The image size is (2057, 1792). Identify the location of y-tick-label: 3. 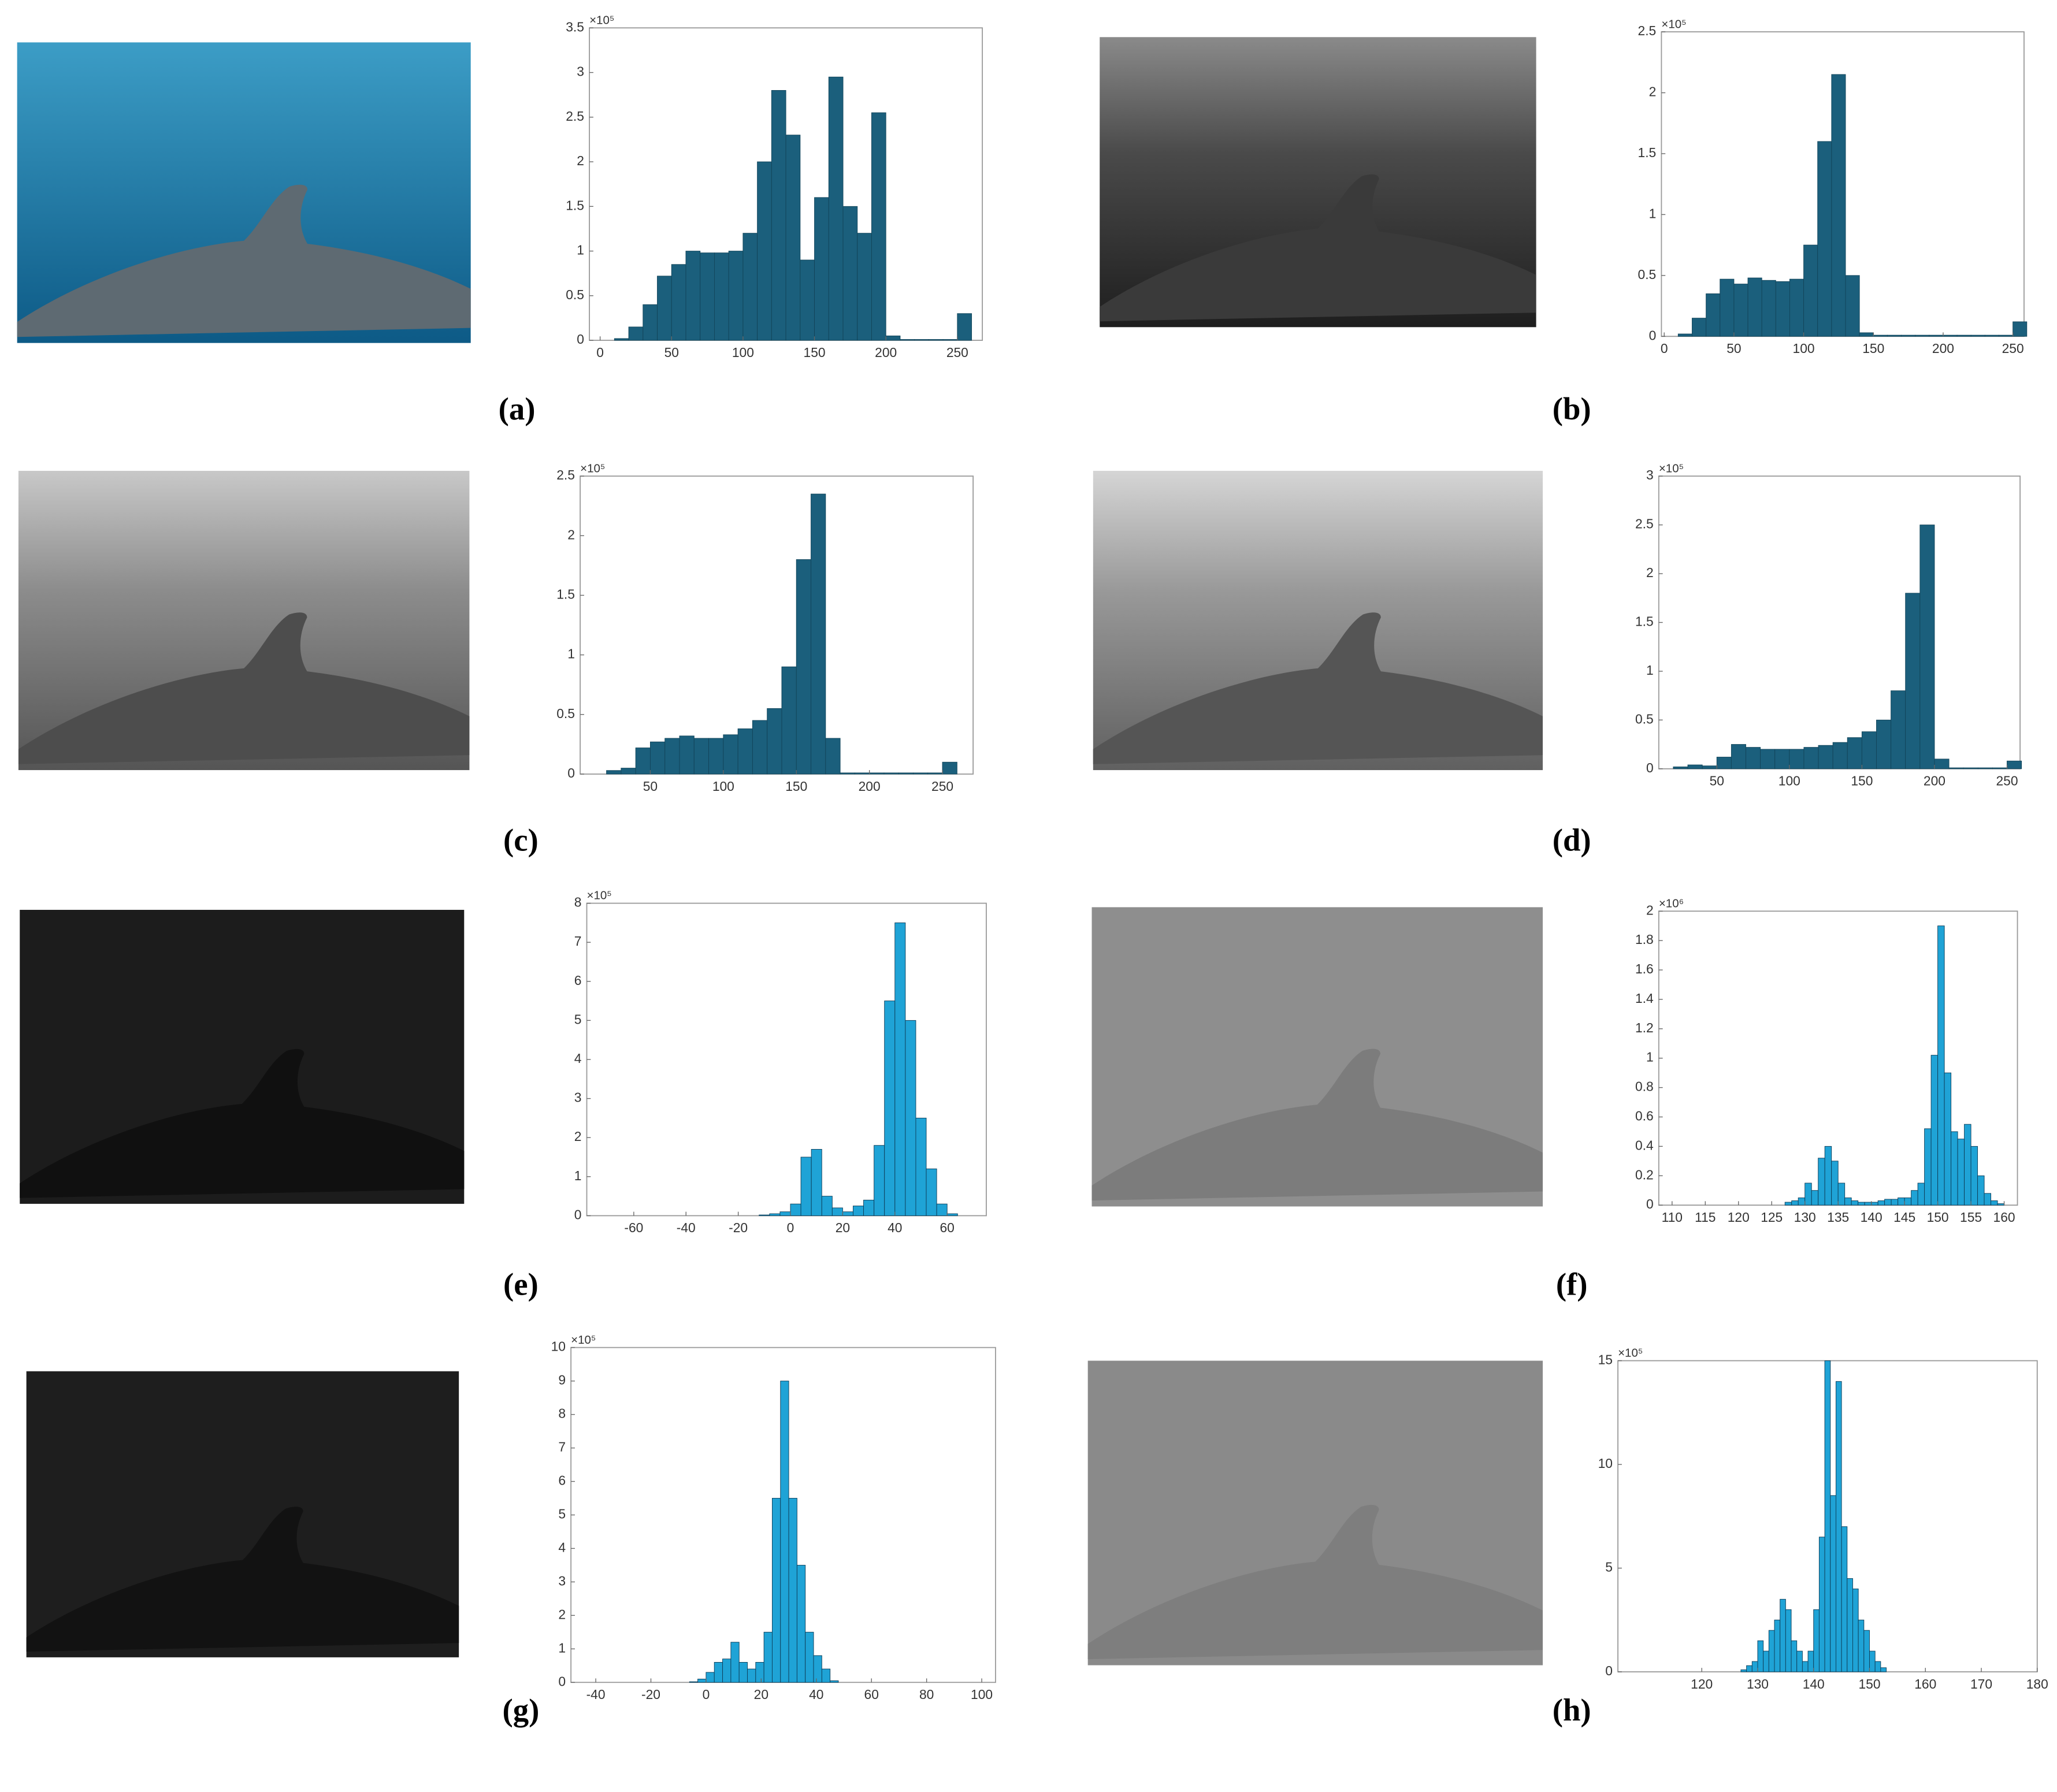
(578, 1097).